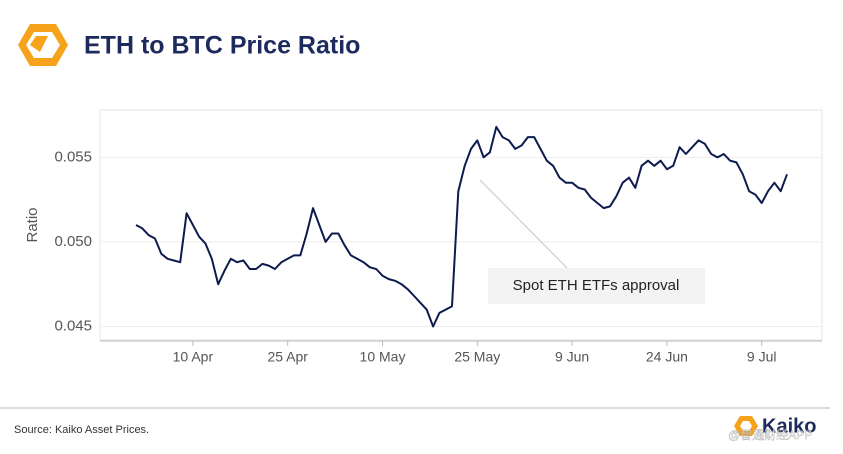  I want to click on y-tick-label: 0.045, so click(73, 325).